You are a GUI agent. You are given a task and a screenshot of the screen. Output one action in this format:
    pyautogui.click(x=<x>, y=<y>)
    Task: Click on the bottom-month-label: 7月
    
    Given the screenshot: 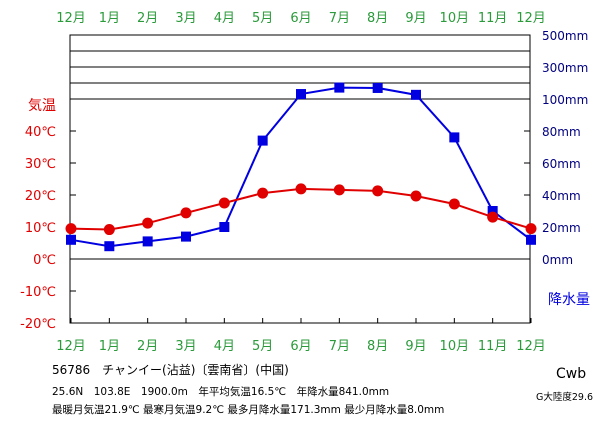 What is the action you would take?
    pyautogui.click(x=339, y=346)
    